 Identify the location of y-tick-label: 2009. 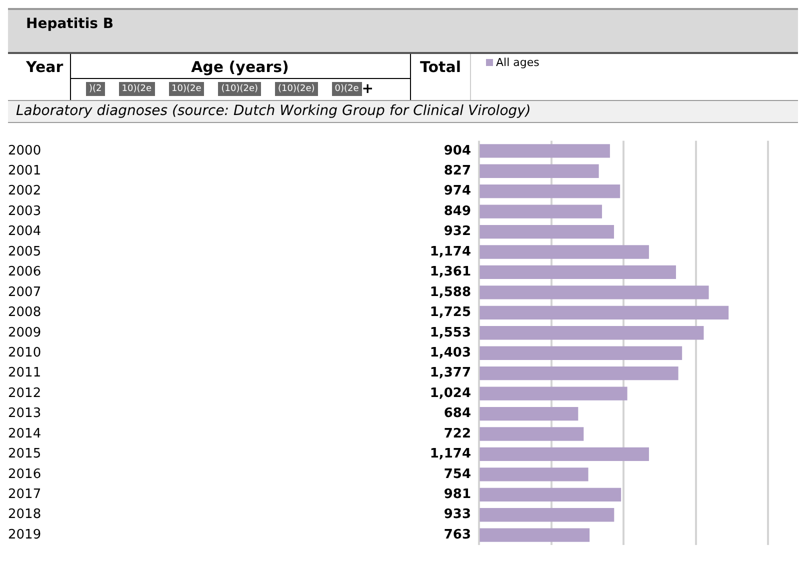
(25, 332).